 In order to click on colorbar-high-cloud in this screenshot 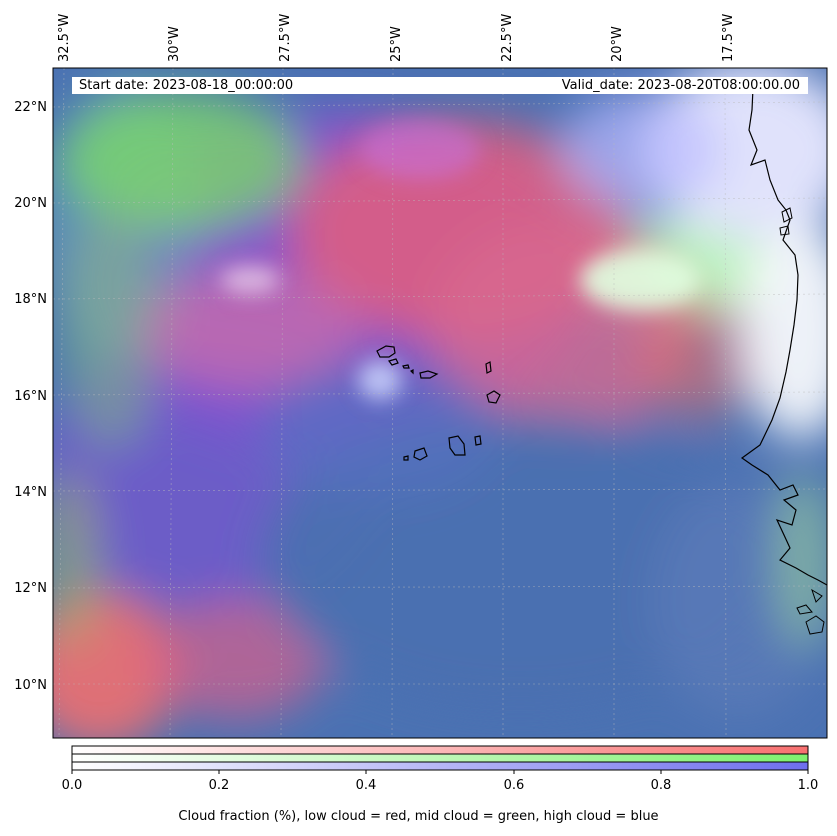, I will do `click(440, 766)`.